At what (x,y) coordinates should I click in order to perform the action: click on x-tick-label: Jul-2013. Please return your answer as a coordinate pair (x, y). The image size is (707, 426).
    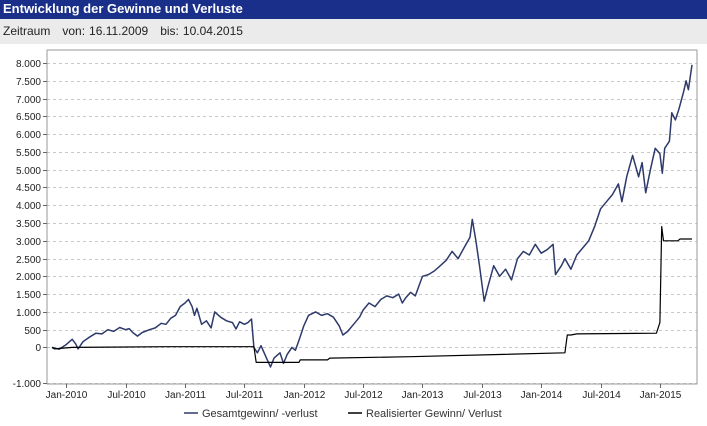
    Looking at the image, I should click on (482, 395).